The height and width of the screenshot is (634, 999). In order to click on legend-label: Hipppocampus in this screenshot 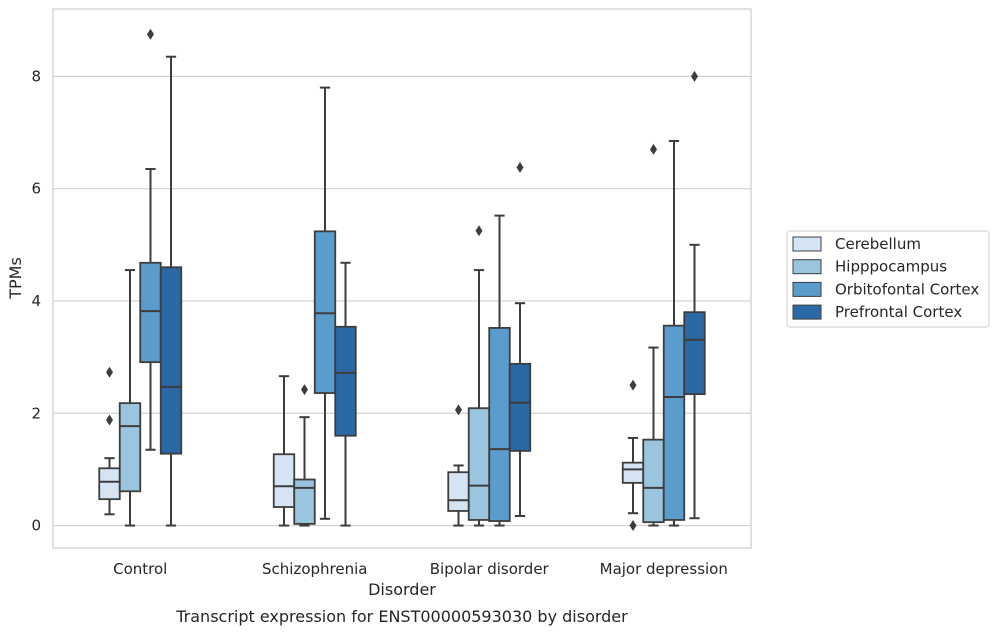, I will do `click(891, 267)`.